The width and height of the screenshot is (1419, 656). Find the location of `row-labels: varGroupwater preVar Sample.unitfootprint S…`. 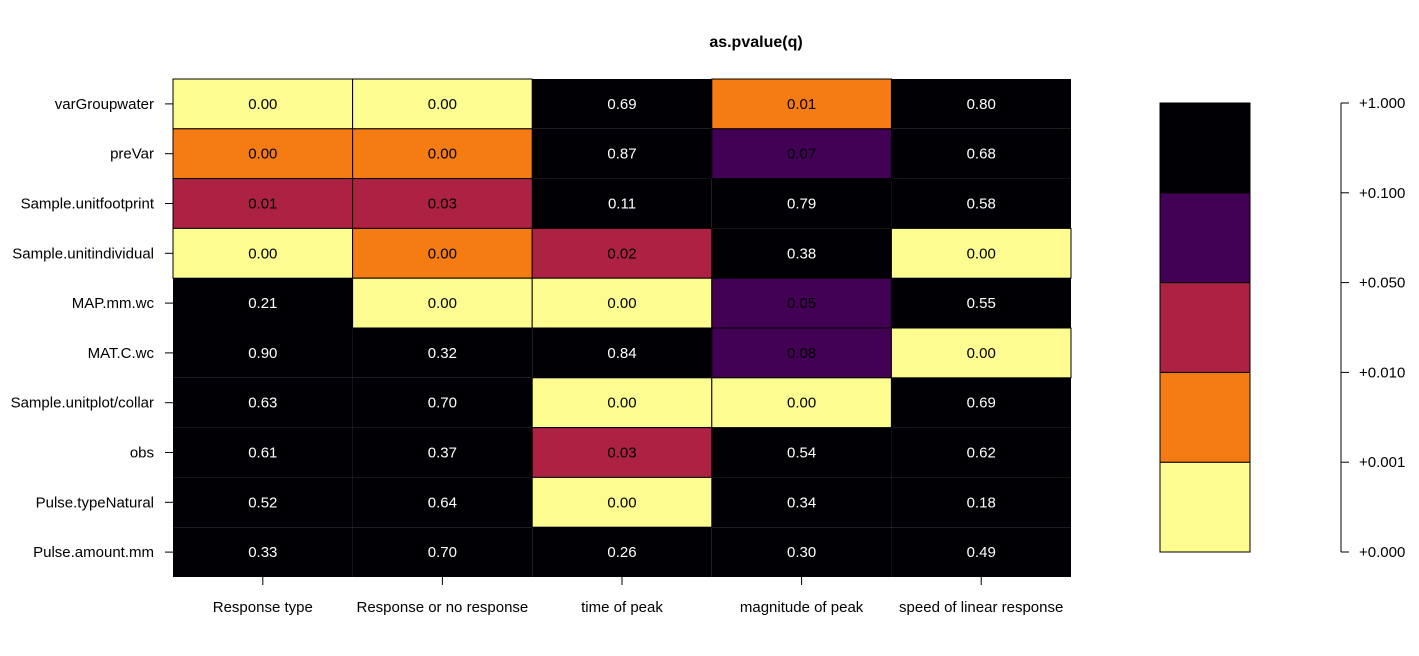

row-labels: varGroupwater preVar Sample.unitfootprint S… is located at coordinates (92, 328).